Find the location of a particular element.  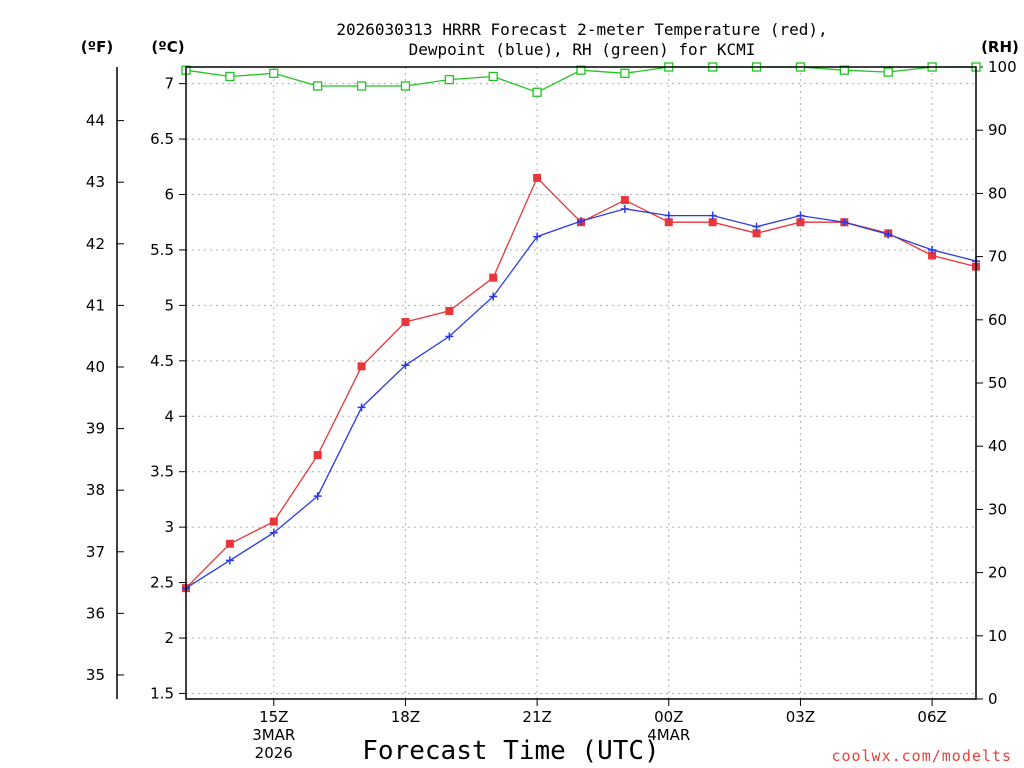

credit-text: coolwx.com/modelts is located at coordinates (921, 756).